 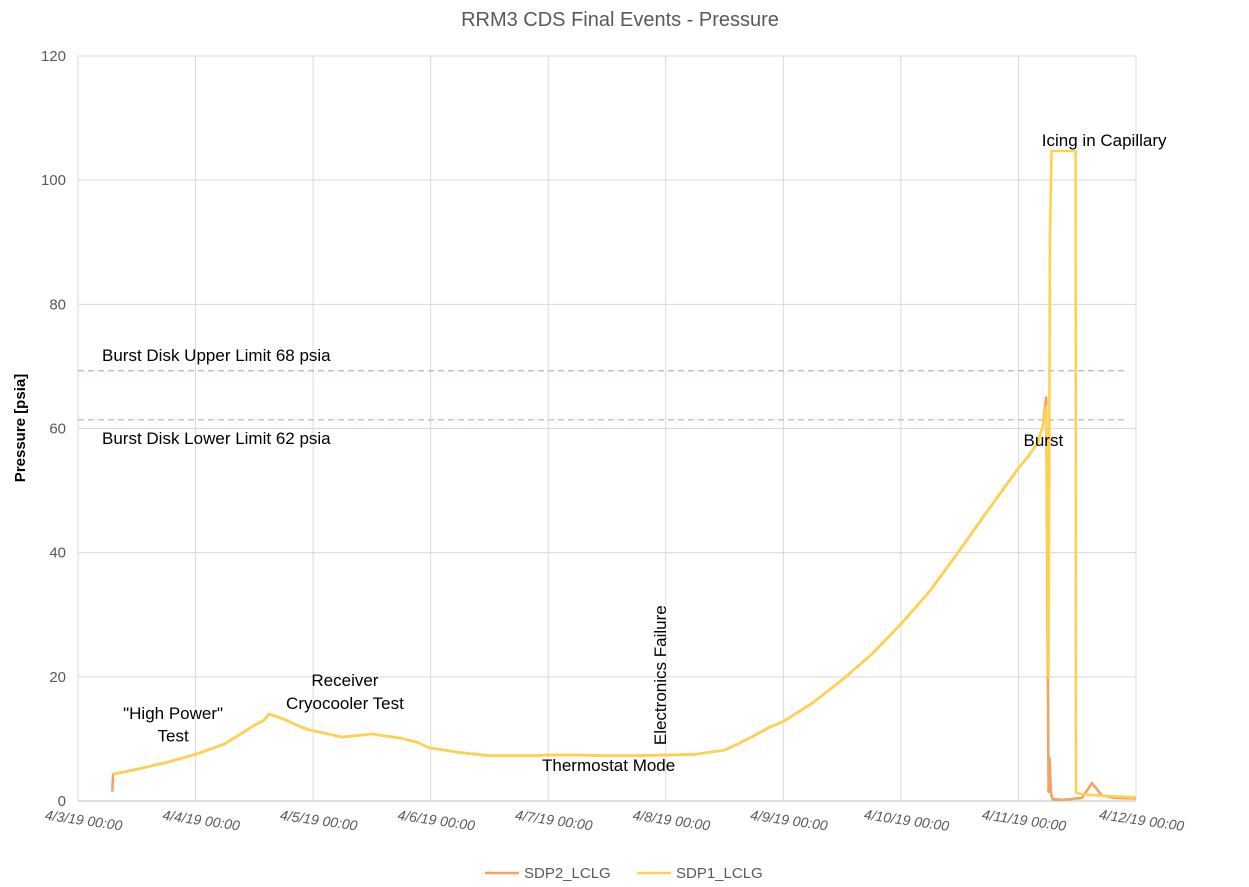 What do you see at coordinates (57, 553) in the screenshot?
I see `y-tick-label: 40` at bounding box center [57, 553].